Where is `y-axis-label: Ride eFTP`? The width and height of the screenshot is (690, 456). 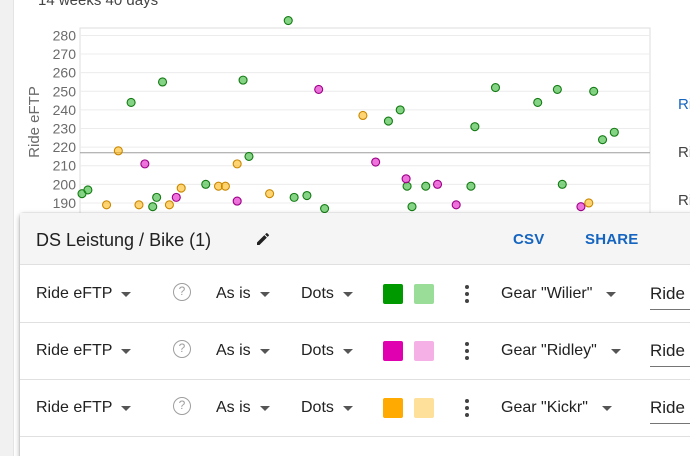
y-axis-label: Ride eFTP is located at coordinates (34, 122).